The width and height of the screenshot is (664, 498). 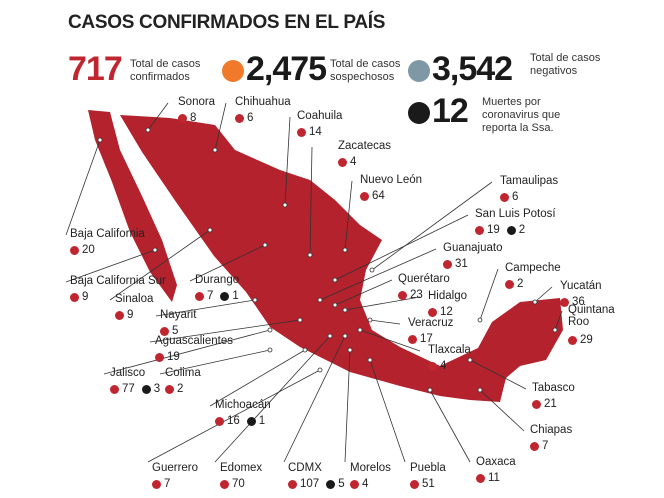 What do you see at coordinates (496, 462) in the screenshot?
I see `state-name: Oaxaca` at bounding box center [496, 462].